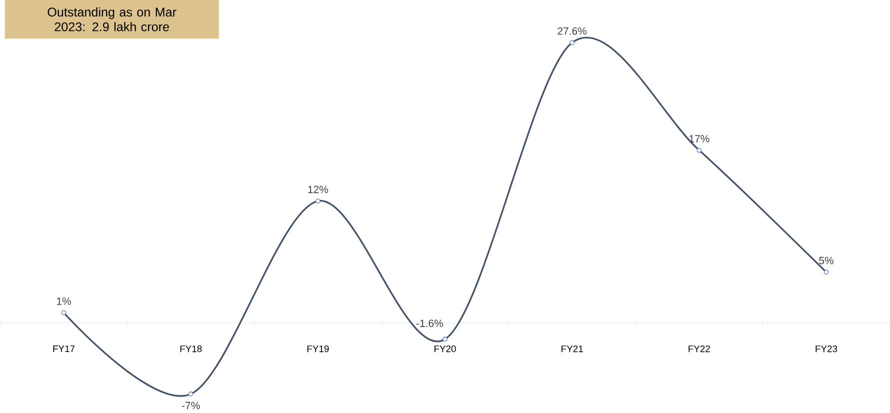 This screenshot has width=890, height=413. I want to click on x-tick-label: FY22, so click(699, 349).